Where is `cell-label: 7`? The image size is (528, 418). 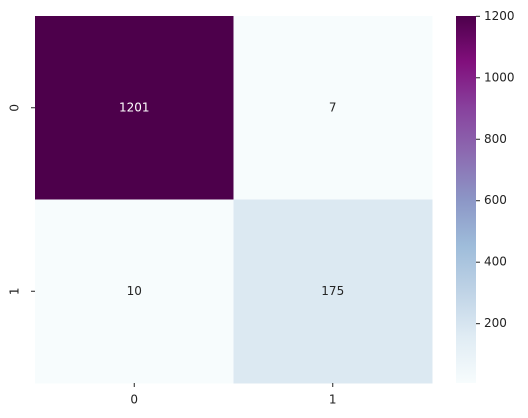 cell-label: 7 is located at coordinates (333, 107).